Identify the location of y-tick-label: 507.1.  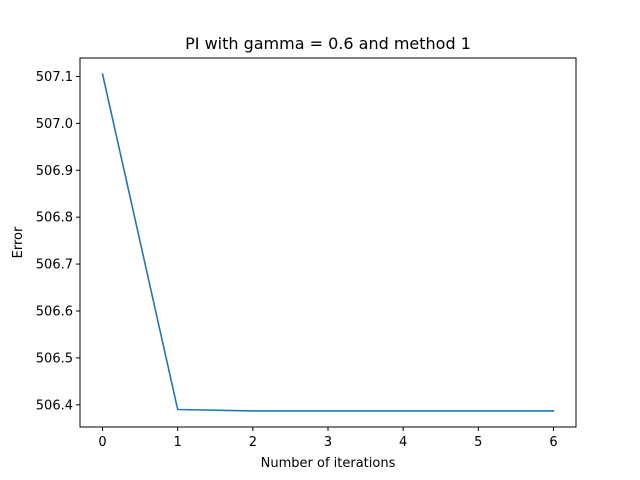
(54, 77).